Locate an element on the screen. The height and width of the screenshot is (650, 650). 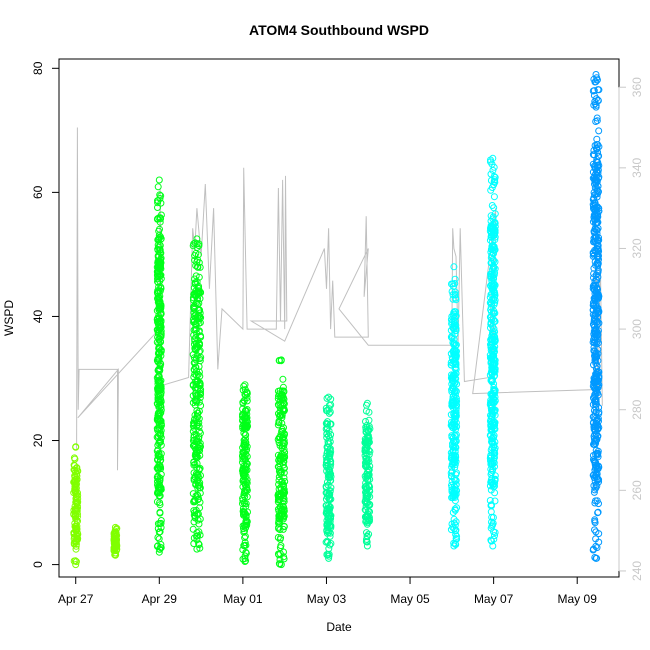
x-tick-label: May 05 is located at coordinates (410, 599).